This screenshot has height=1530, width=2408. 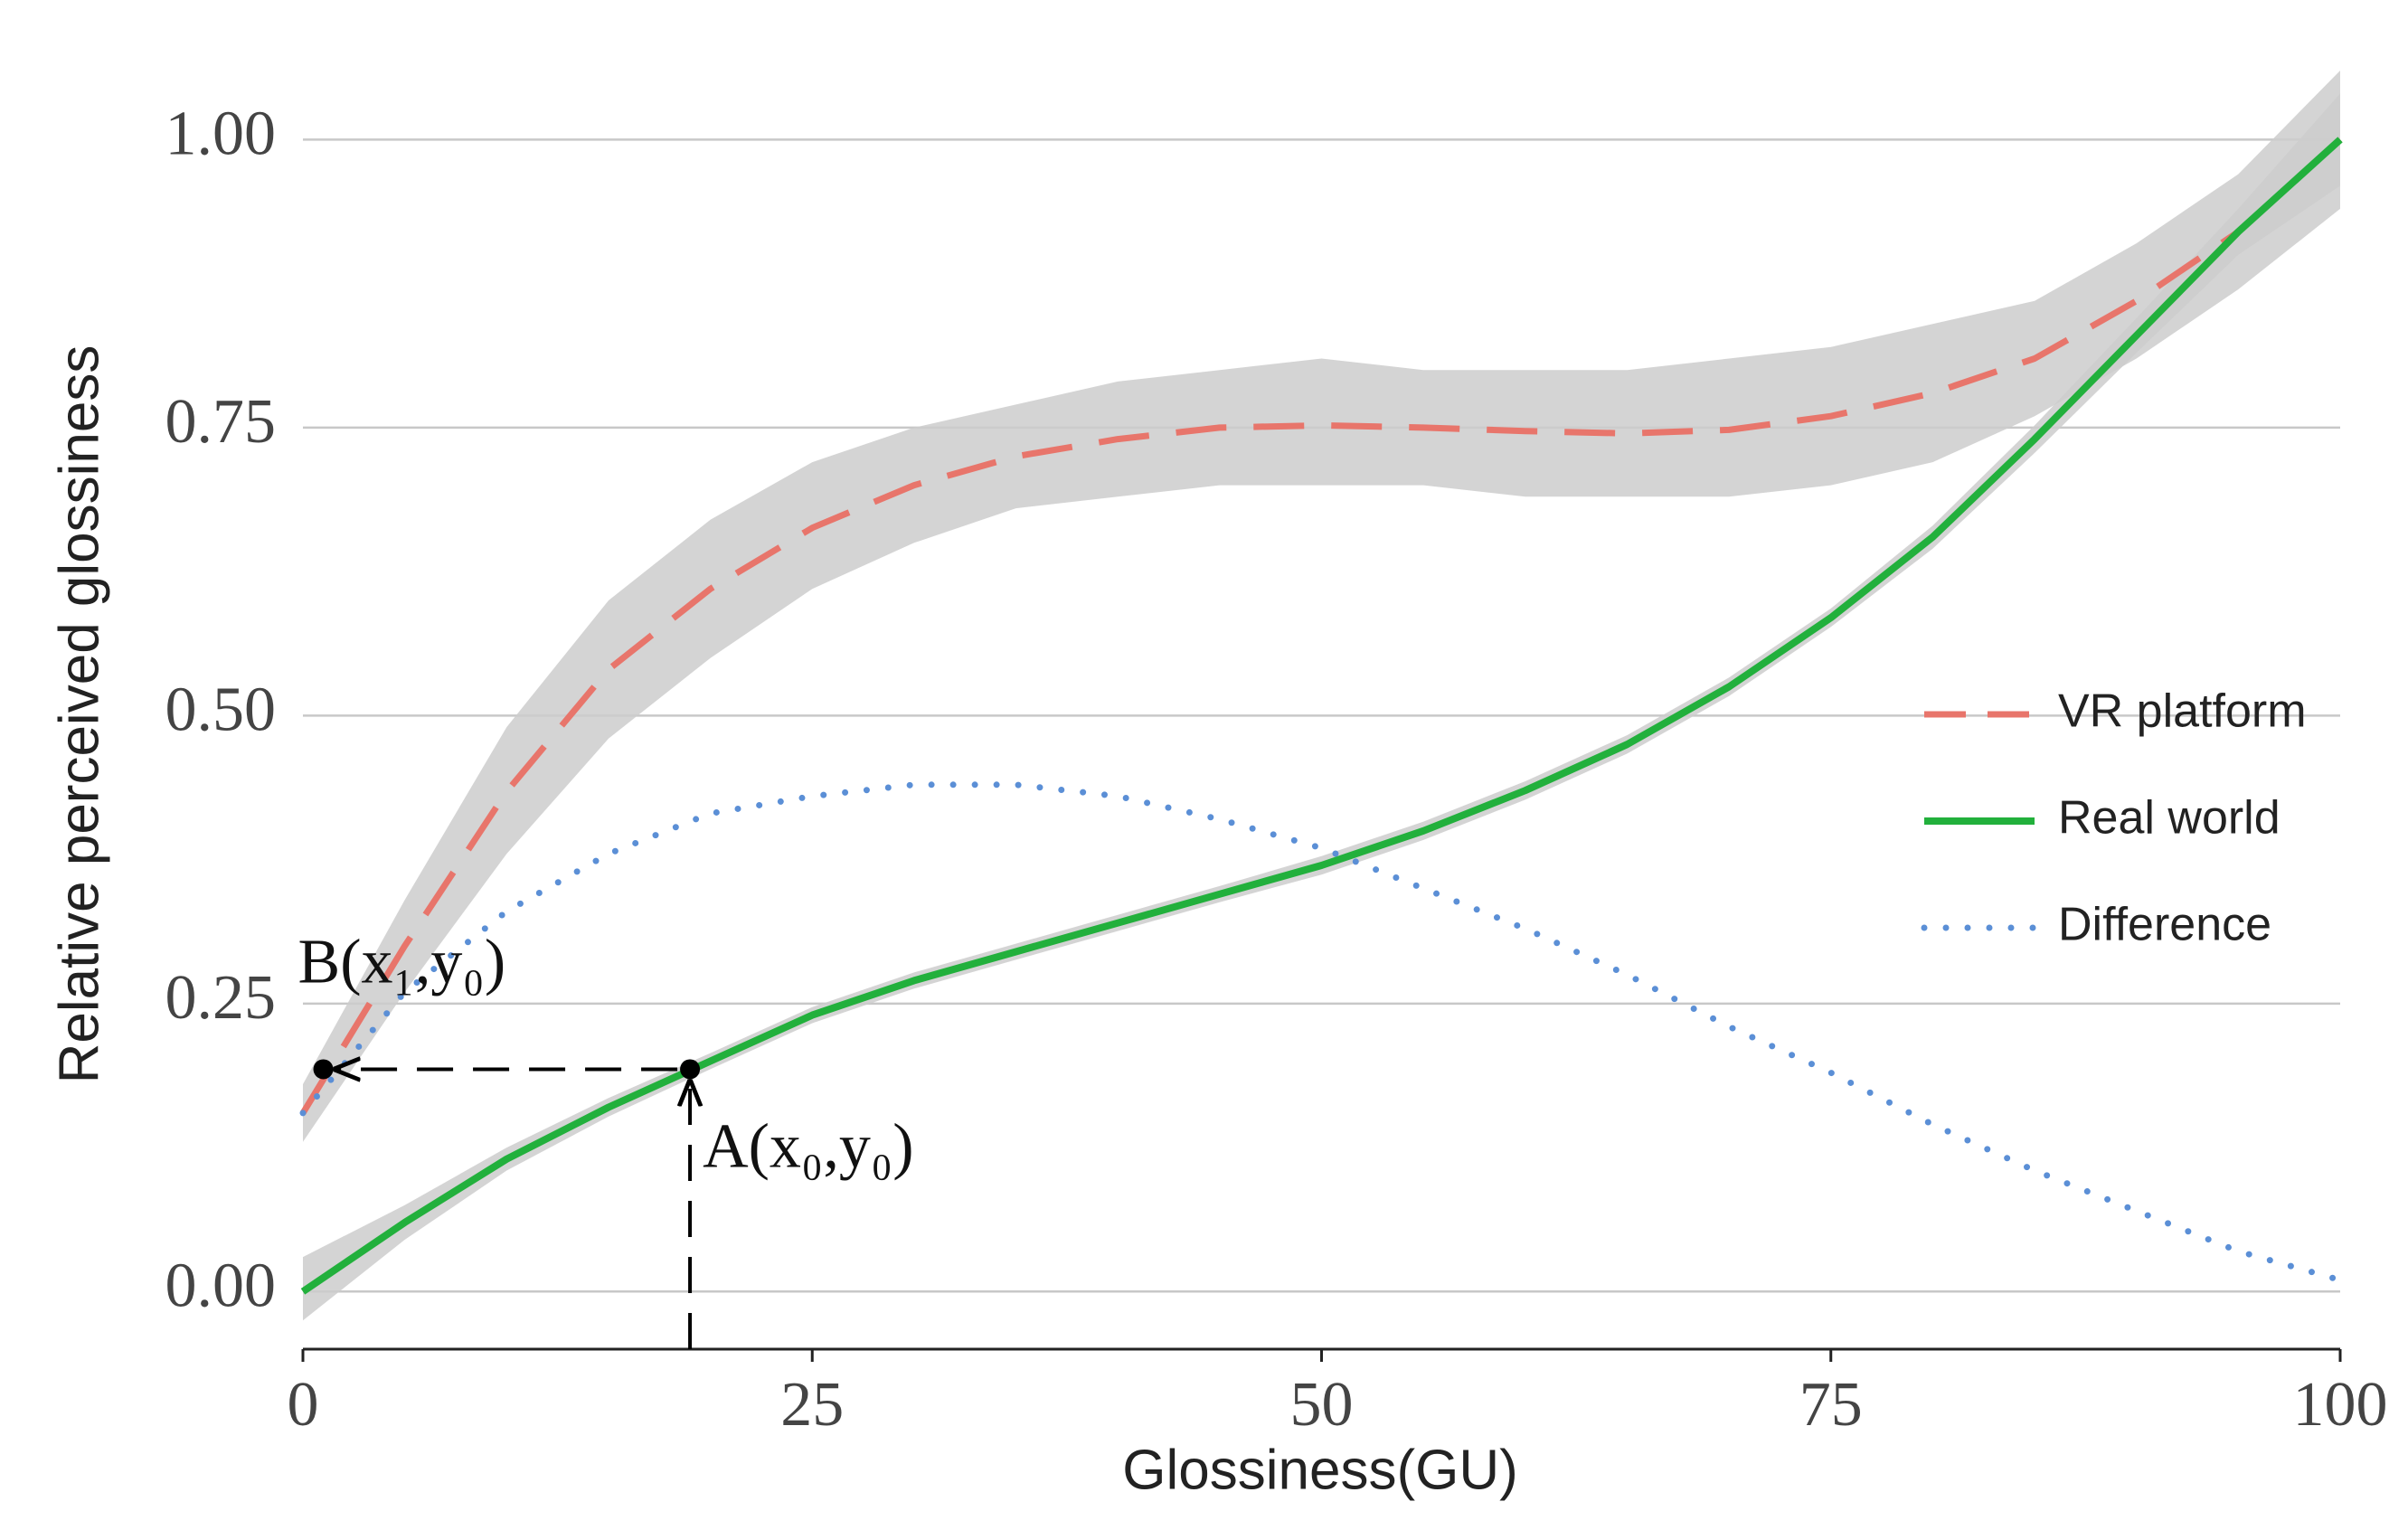 I want to click on legend-label: VR platform, so click(x=2182, y=711).